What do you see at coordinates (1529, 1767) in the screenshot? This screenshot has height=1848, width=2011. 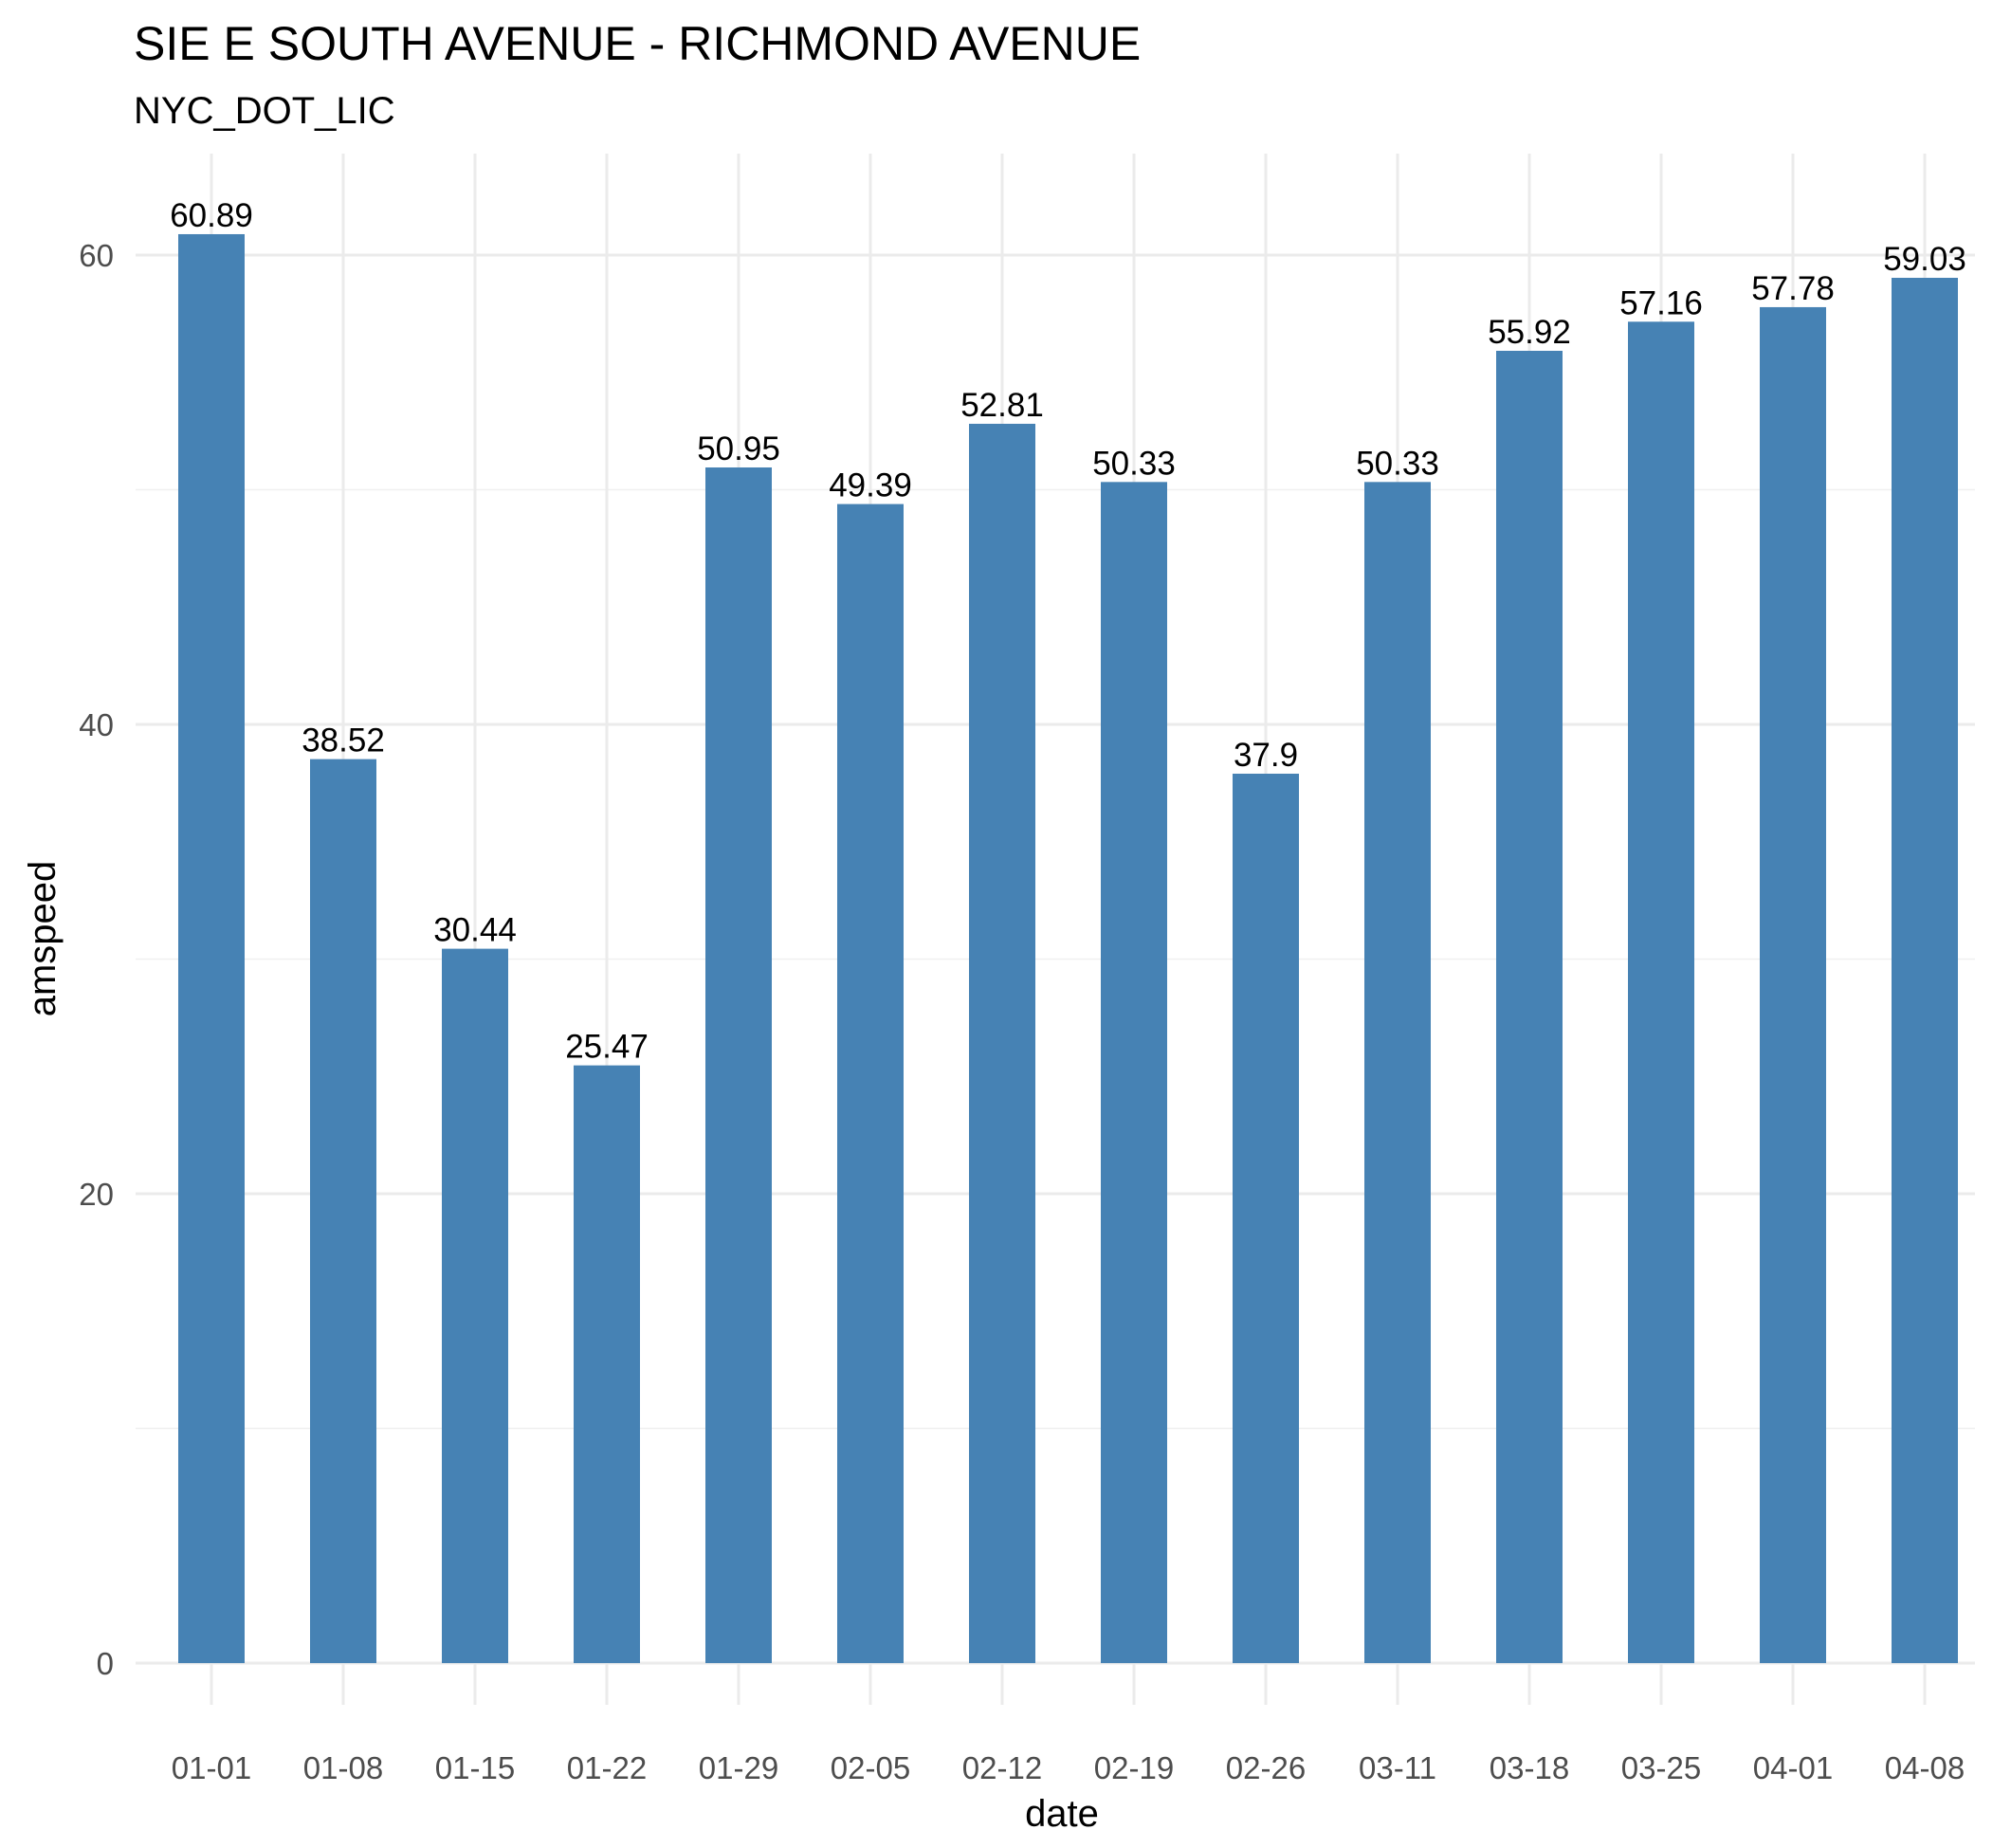 I see `x-tick-label: 03-18` at bounding box center [1529, 1767].